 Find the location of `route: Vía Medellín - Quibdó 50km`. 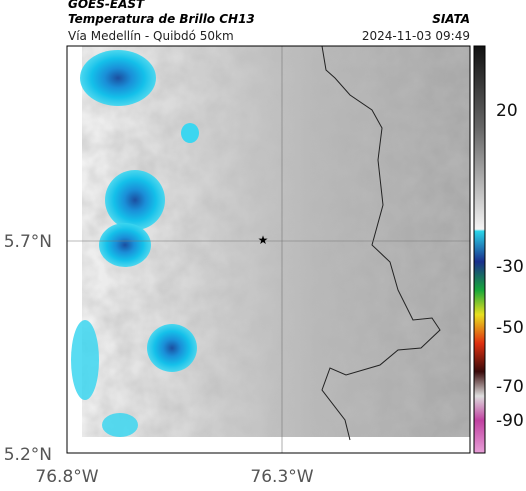

route: Vía Medellín - Quibdó 50km is located at coordinates (151, 36).